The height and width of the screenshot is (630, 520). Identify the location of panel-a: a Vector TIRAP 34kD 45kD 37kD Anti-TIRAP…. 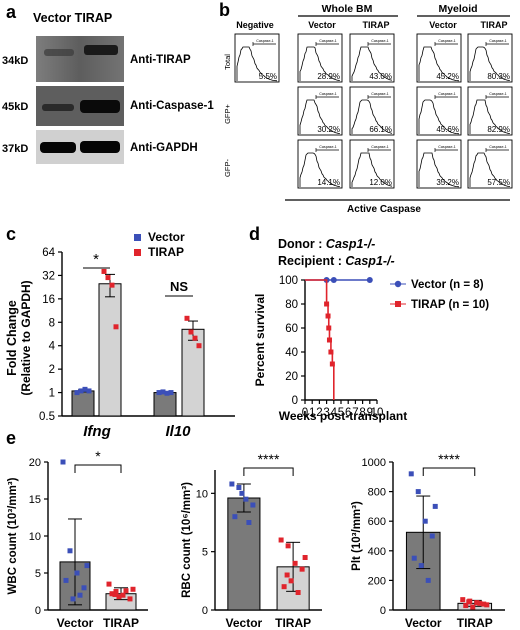
(108, 83).